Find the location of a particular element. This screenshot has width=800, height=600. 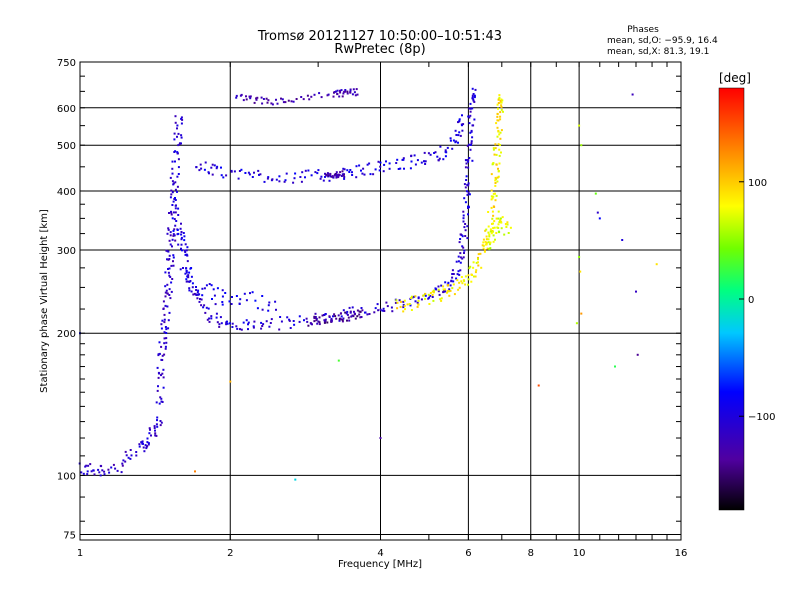

x-tick-label: 4 is located at coordinates (380, 553).